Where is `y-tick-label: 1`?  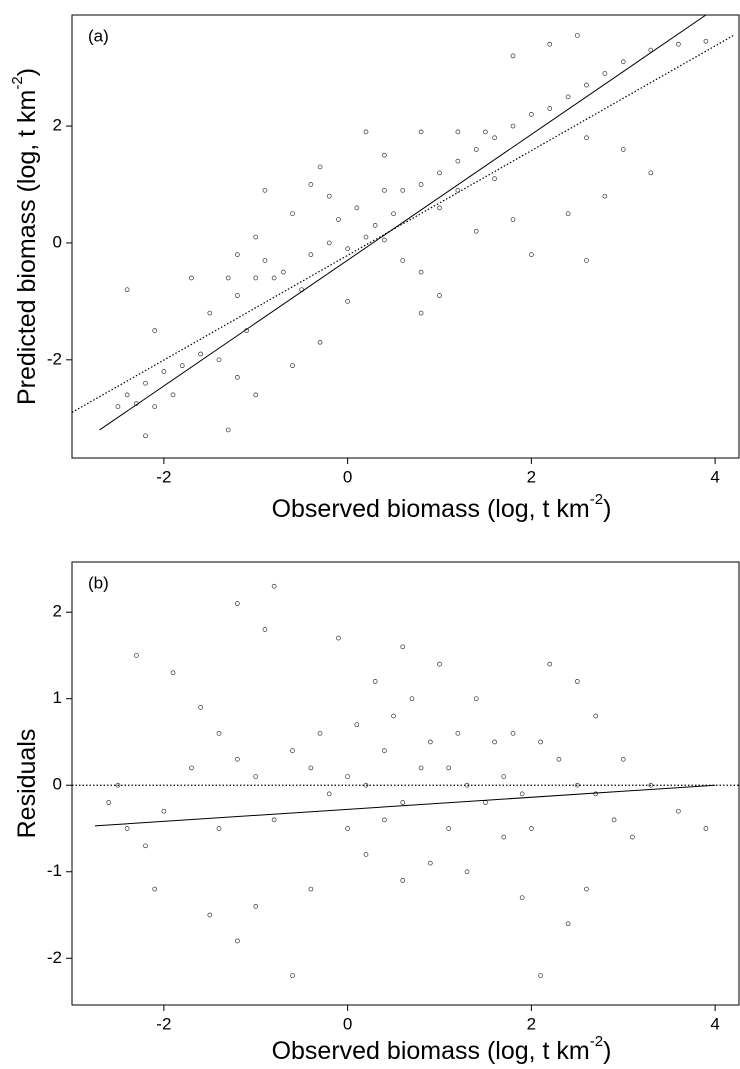 y-tick-label: 1 is located at coordinates (57, 697).